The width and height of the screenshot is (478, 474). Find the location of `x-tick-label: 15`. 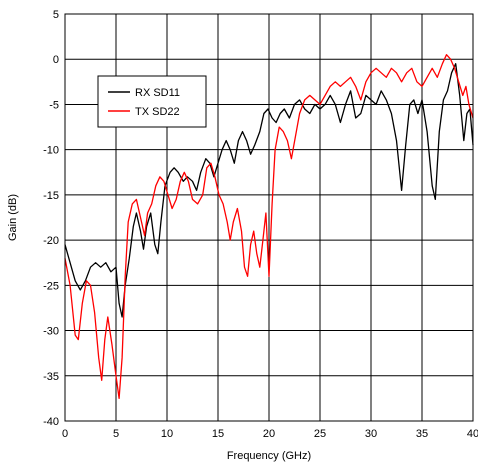

x-tick-label: 15 is located at coordinates (218, 434).